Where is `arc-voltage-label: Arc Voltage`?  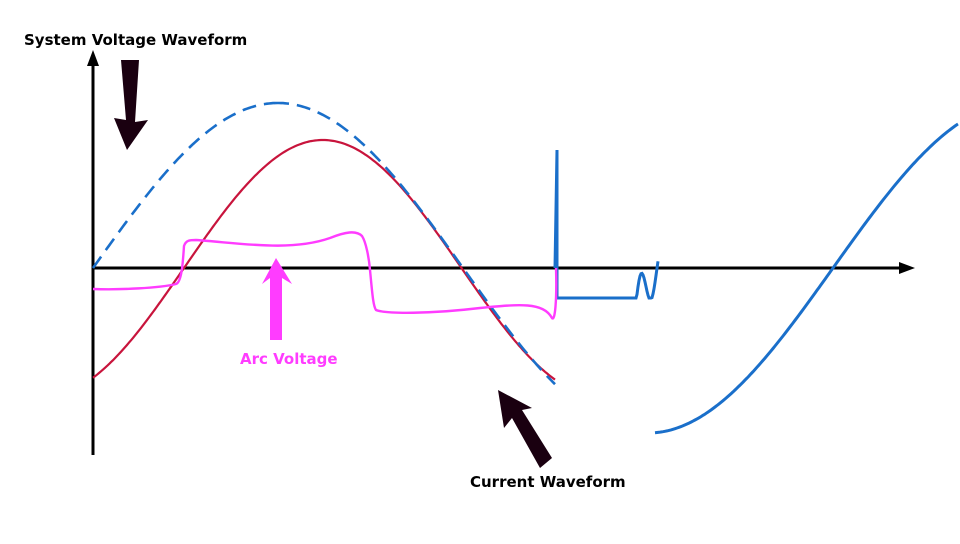 arc-voltage-label: Arc Voltage is located at coordinates (289, 359).